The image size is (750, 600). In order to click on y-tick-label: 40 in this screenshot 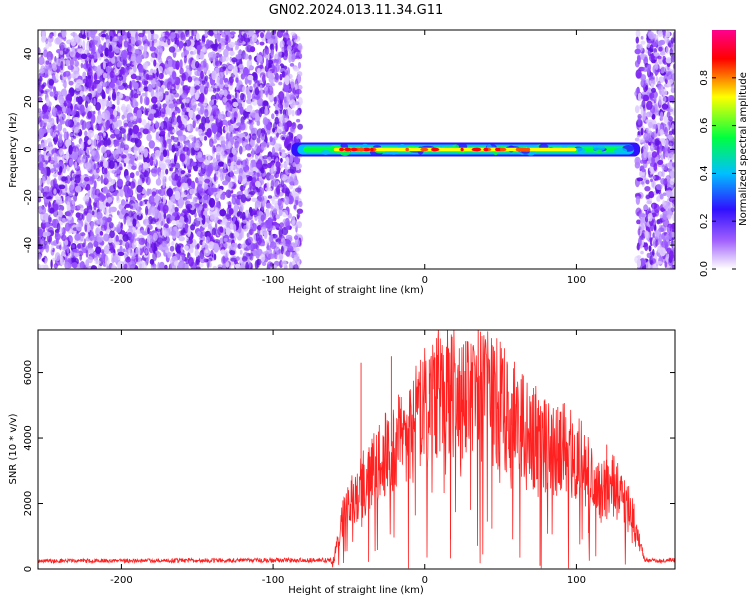, I will do `click(28, 54)`.